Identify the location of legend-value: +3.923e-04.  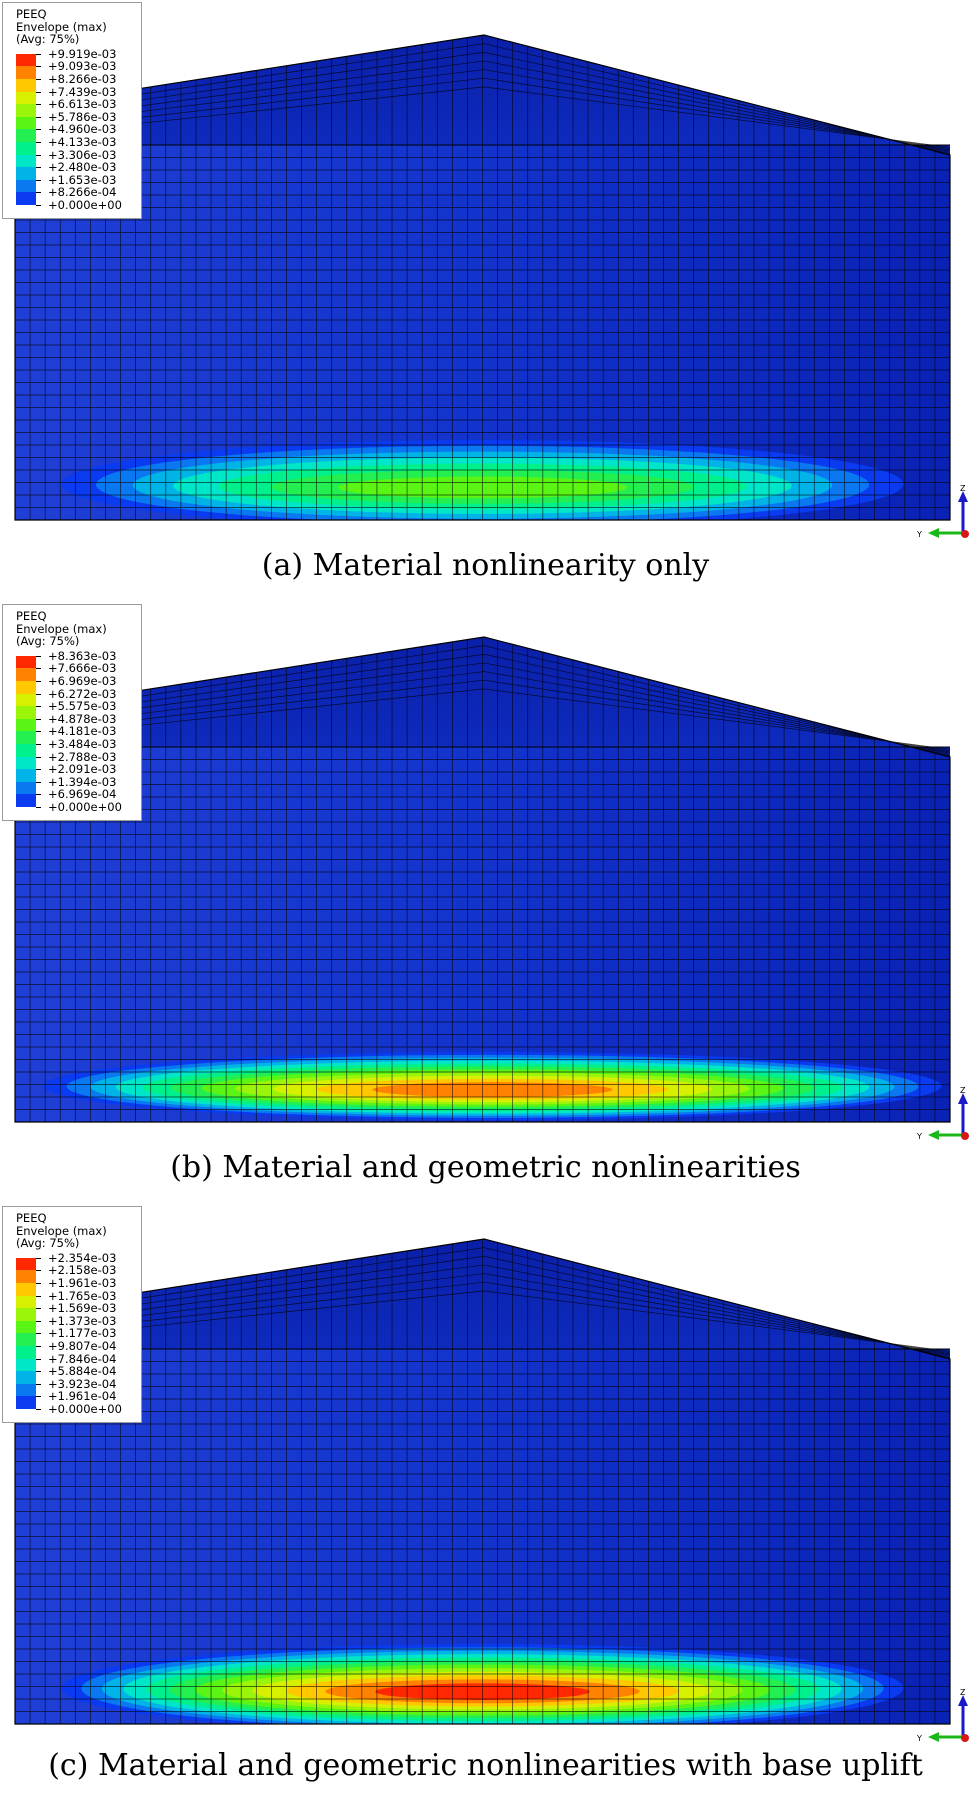
(82, 1383).